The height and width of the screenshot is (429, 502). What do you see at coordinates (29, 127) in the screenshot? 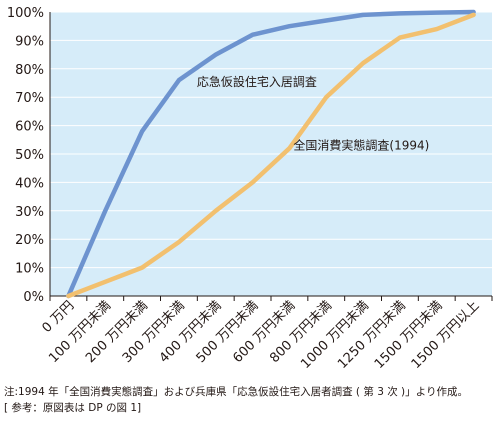
I see `y-tick-label: 60%` at bounding box center [29, 127].